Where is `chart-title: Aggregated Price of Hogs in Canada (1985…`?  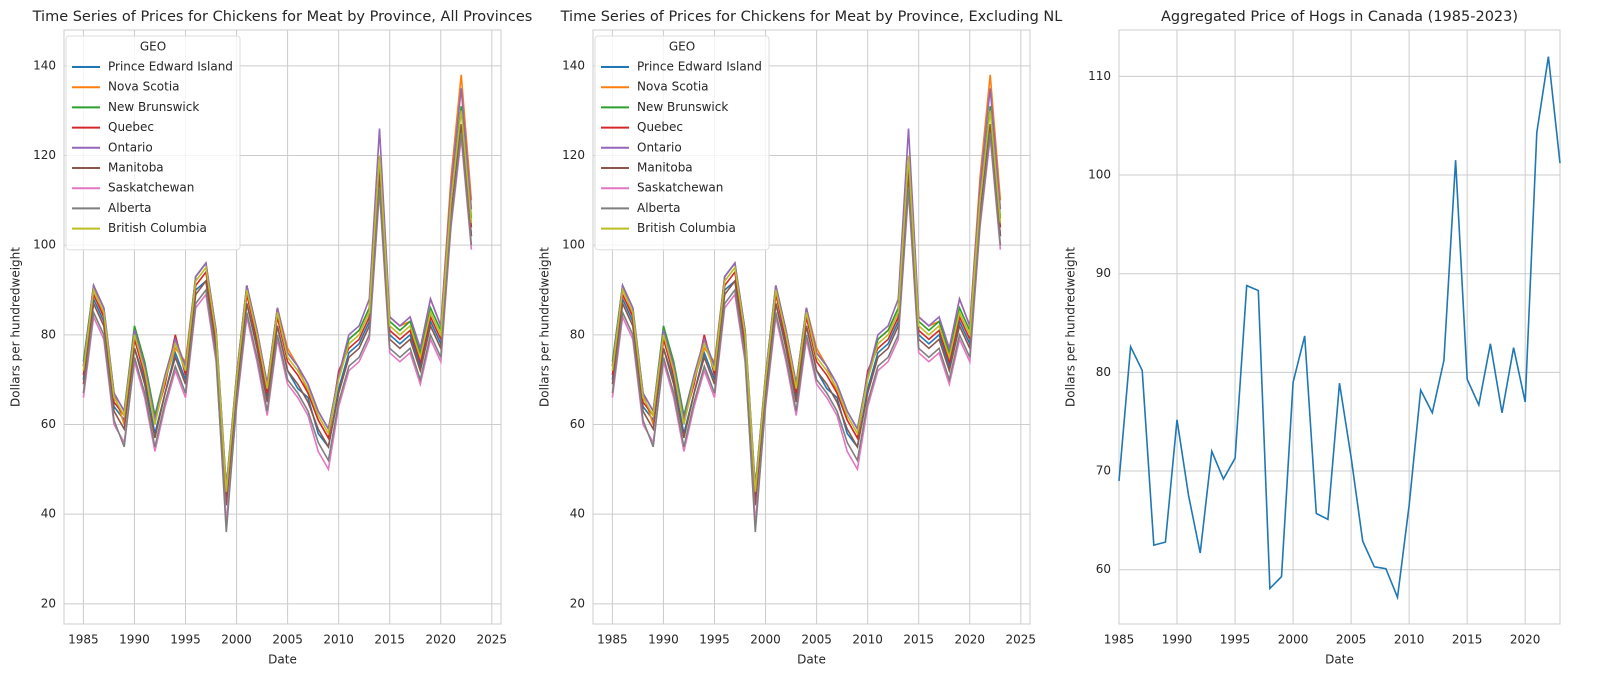
chart-title: Aggregated Price of Hogs in Canada (1985… is located at coordinates (1339, 17).